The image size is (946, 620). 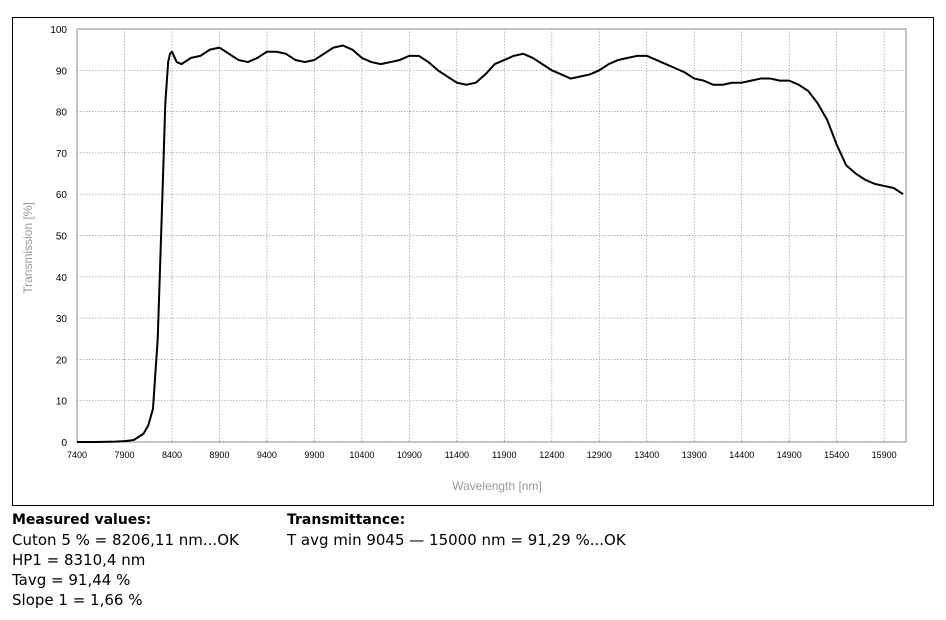 I want to click on y-tick-label: 80, so click(x=62, y=113).